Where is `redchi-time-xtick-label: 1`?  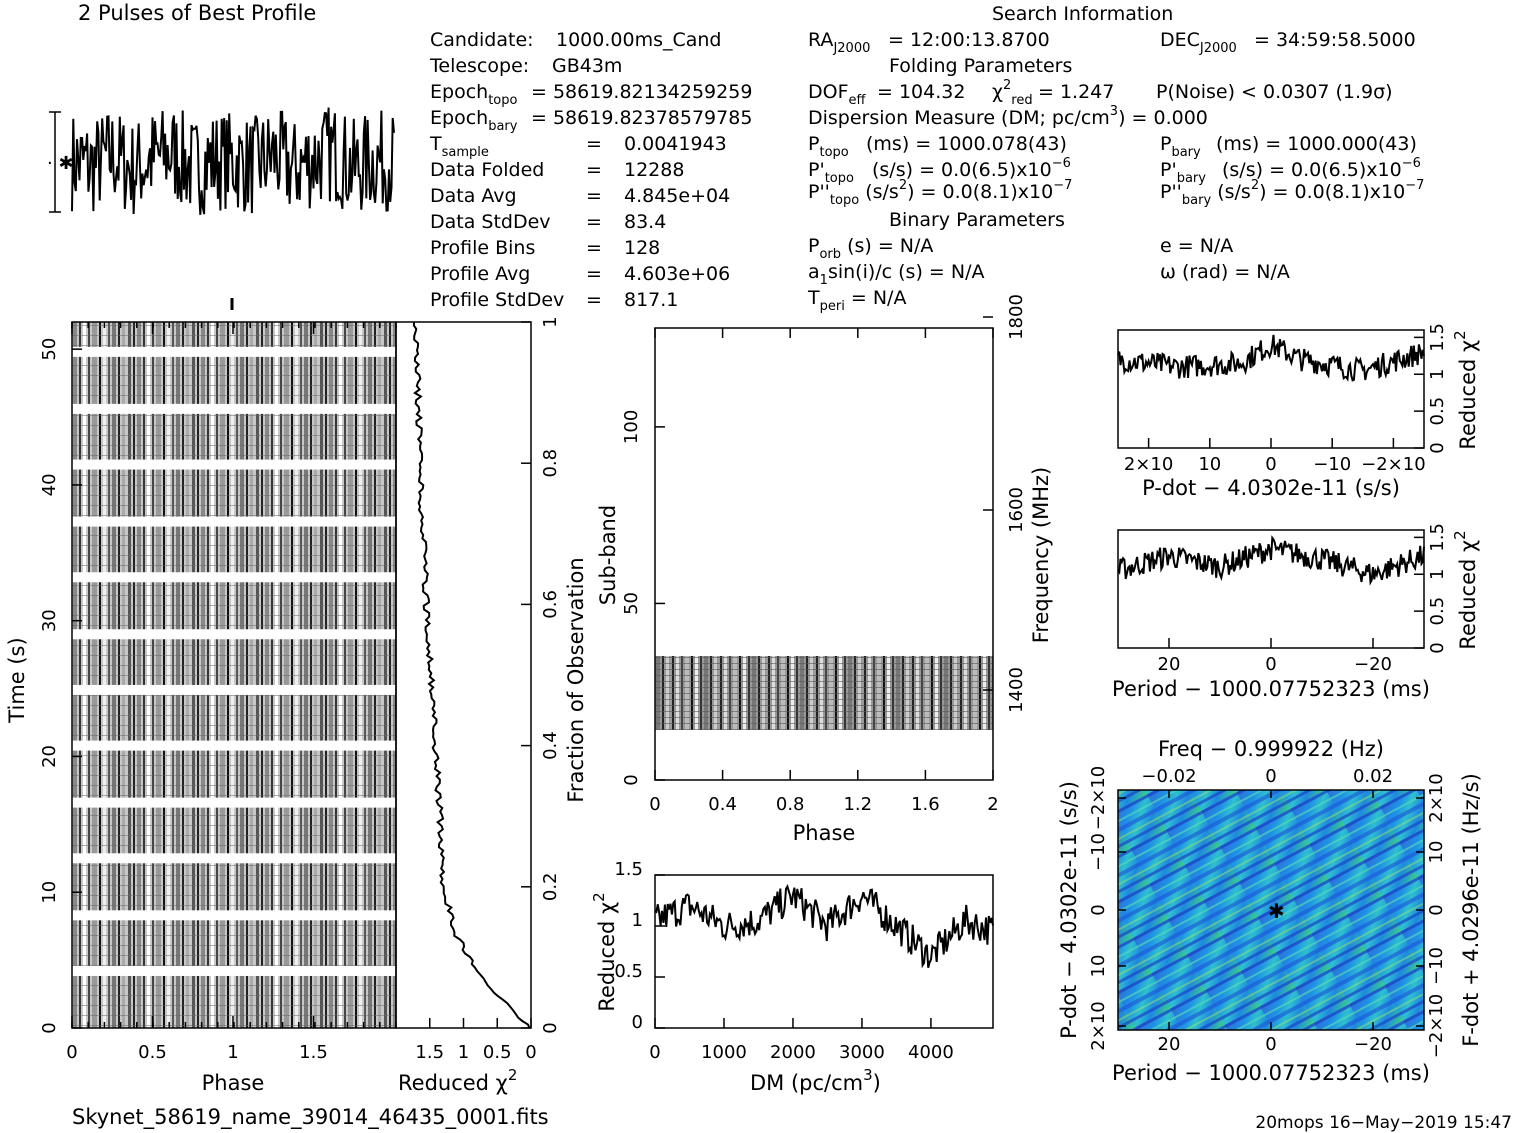 redchi-time-xtick-label: 1 is located at coordinates (463, 1052).